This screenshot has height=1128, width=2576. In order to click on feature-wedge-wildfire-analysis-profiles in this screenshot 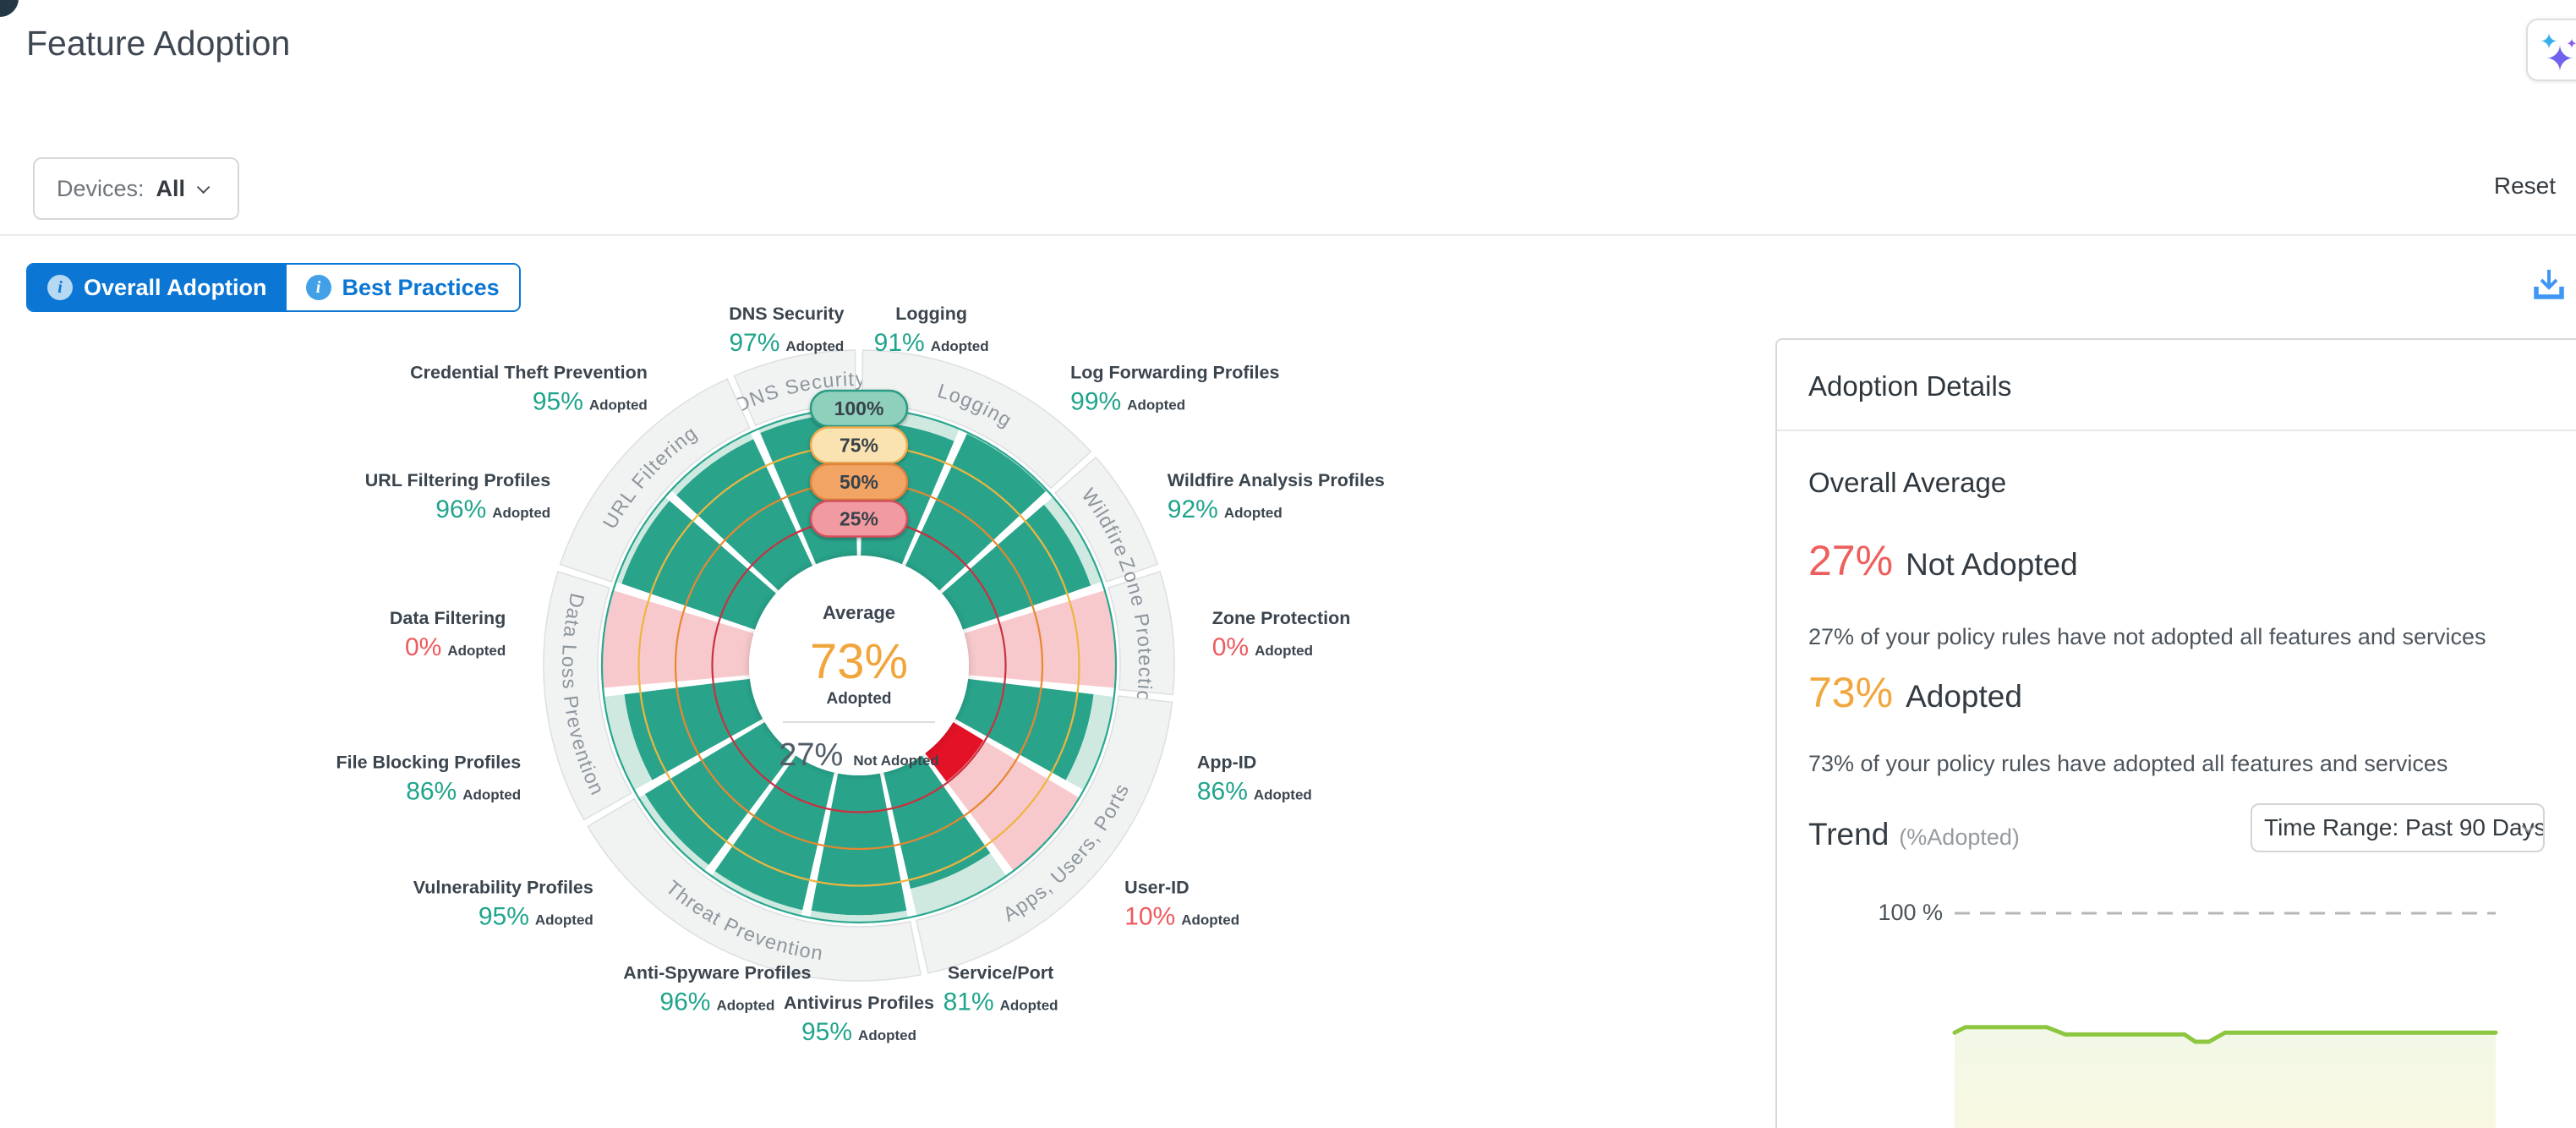, I will do `click(1022, 563)`.